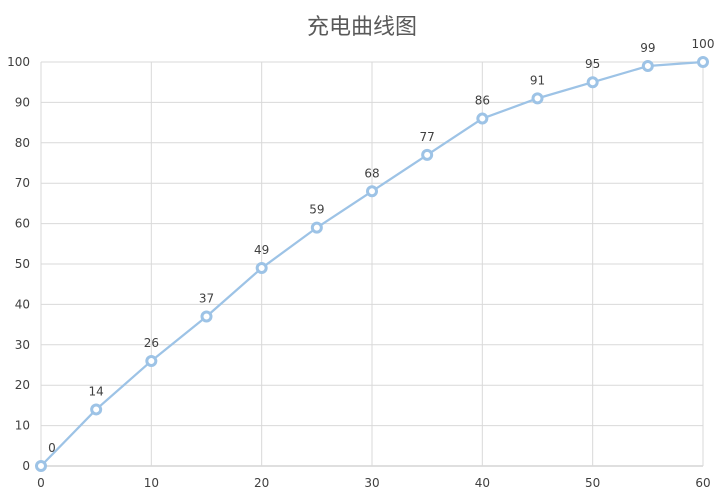 The image size is (720, 501). I want to click on data-label: 86, so click(482, 101).